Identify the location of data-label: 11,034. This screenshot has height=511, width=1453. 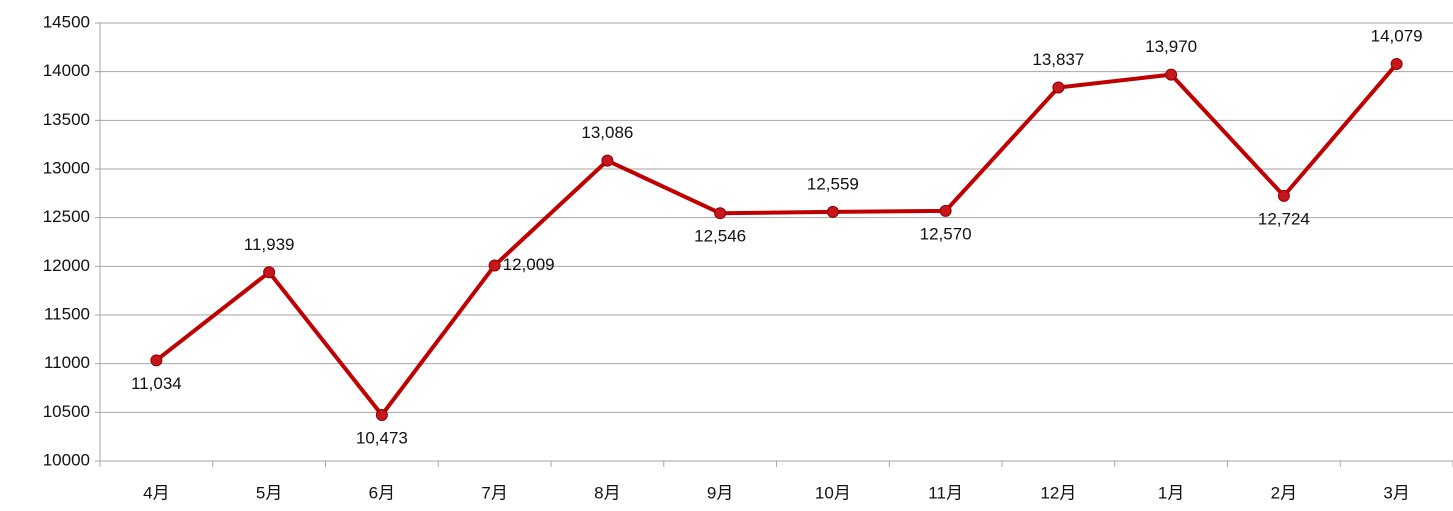
(156, 383).